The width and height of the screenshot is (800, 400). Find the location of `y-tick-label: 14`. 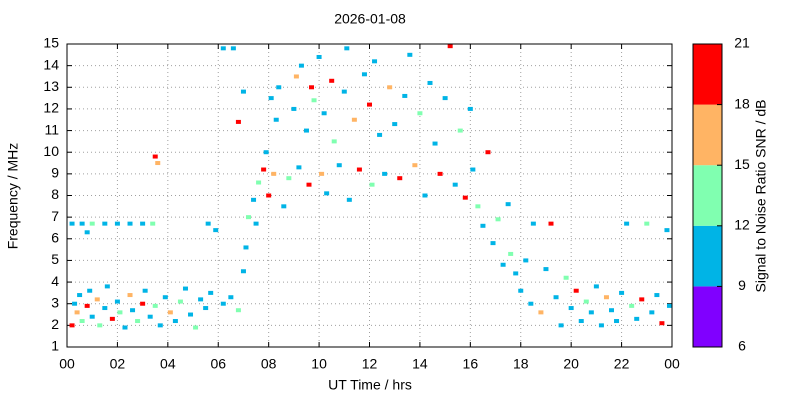

y-tick-label: 14 is located at coordinates (51, 64).